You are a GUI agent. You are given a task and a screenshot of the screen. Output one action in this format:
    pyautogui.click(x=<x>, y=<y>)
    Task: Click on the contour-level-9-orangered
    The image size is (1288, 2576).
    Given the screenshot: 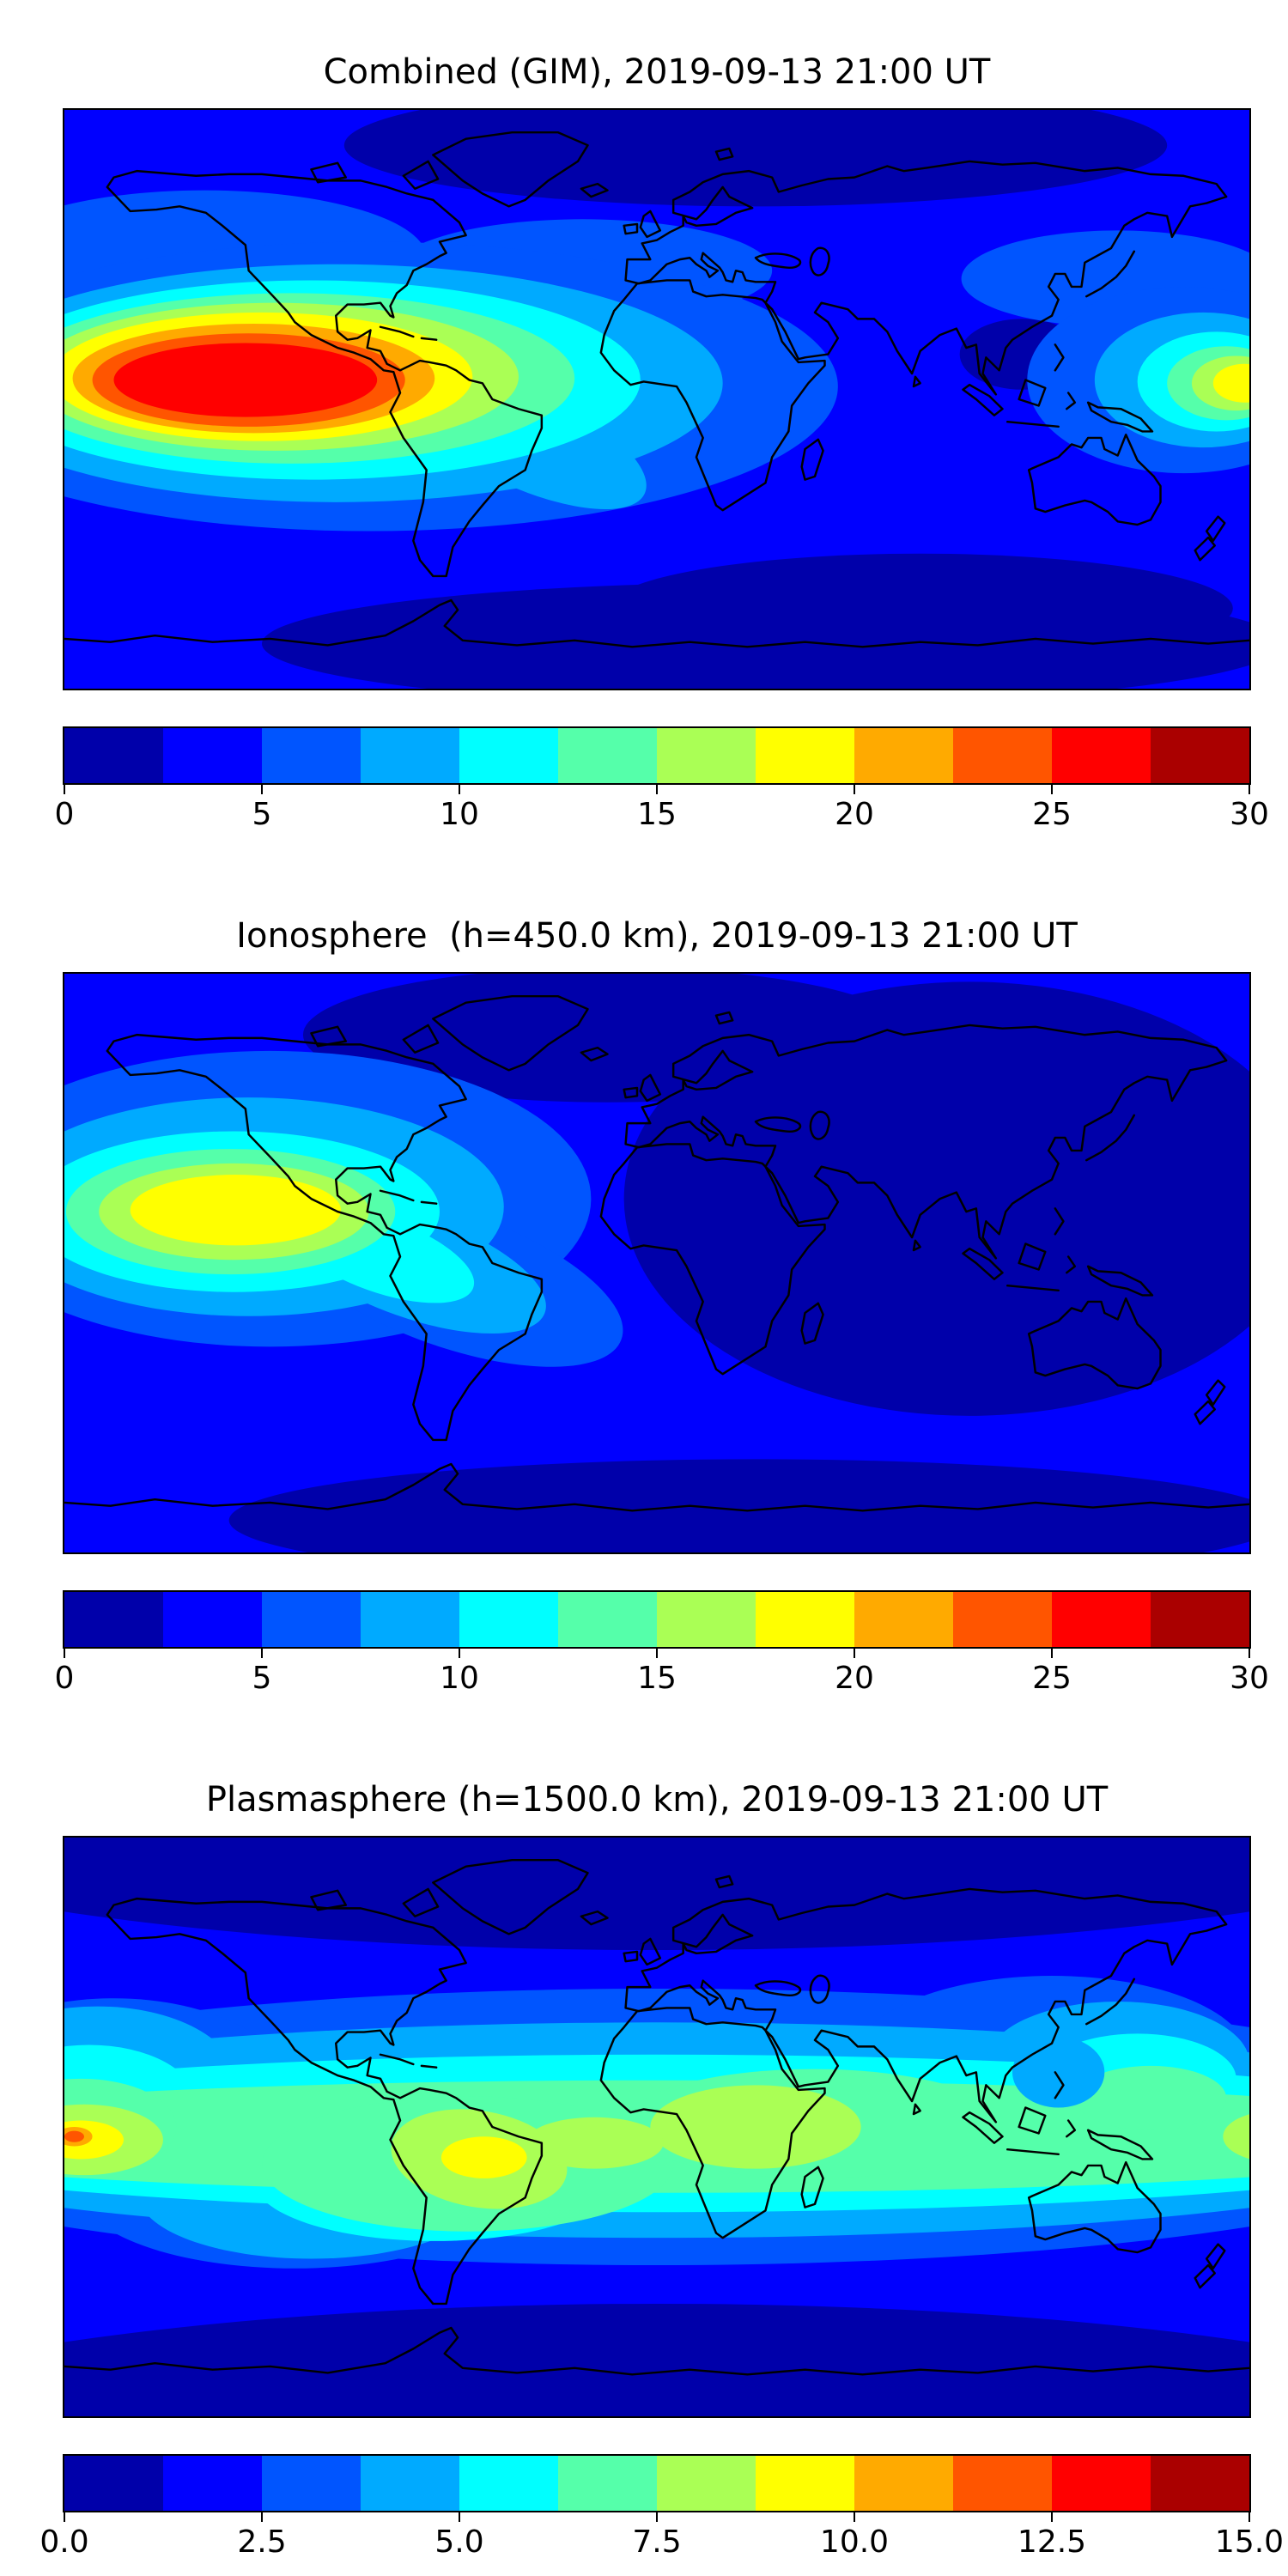 What is the action you would take?
    pyautogui.click(x=74, y=2136)
    